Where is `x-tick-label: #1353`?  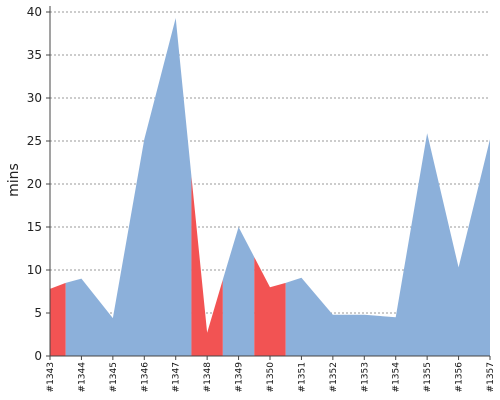 x-tick-label: #1353 is located at coordinates (365, 377).